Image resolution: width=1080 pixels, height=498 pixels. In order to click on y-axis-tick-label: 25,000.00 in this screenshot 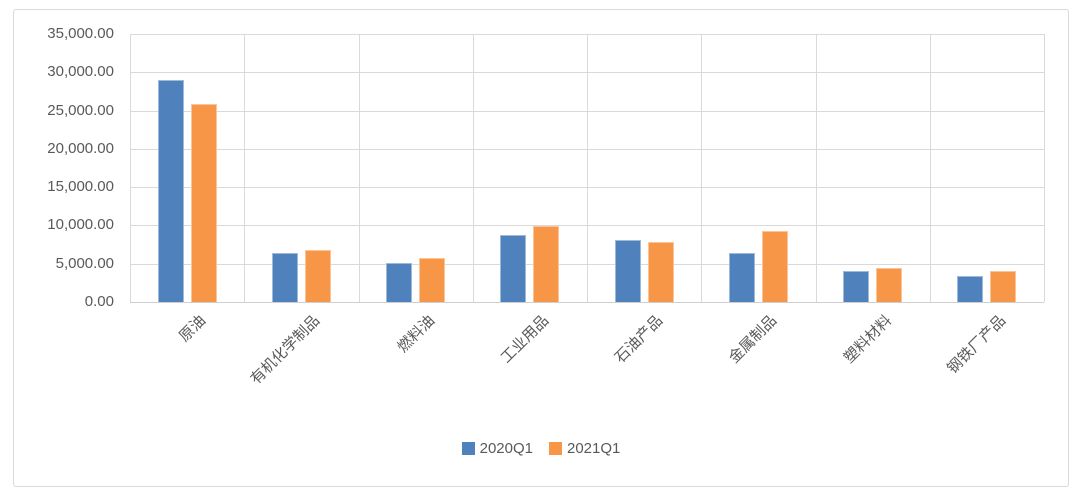, I will do `click(80, 110)`.